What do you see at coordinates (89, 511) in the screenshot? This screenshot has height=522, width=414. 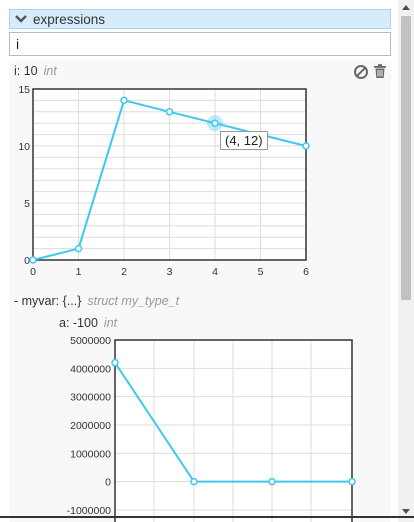 I see `y-tick-label: -1000000` at bounding box center [89, 511].